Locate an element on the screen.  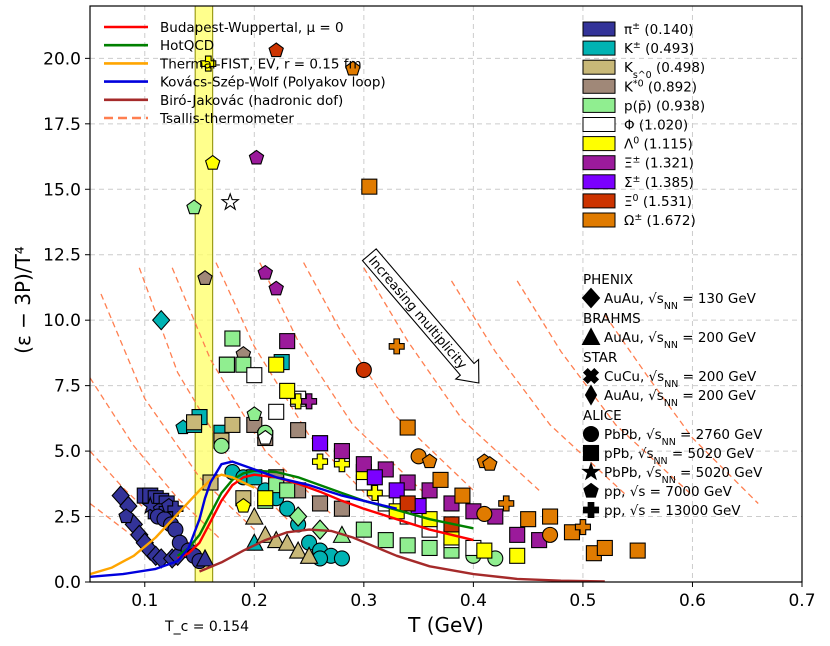
experiment-legend-label: pp, √s = 13000 GeV is located at coordinates (672, 511).